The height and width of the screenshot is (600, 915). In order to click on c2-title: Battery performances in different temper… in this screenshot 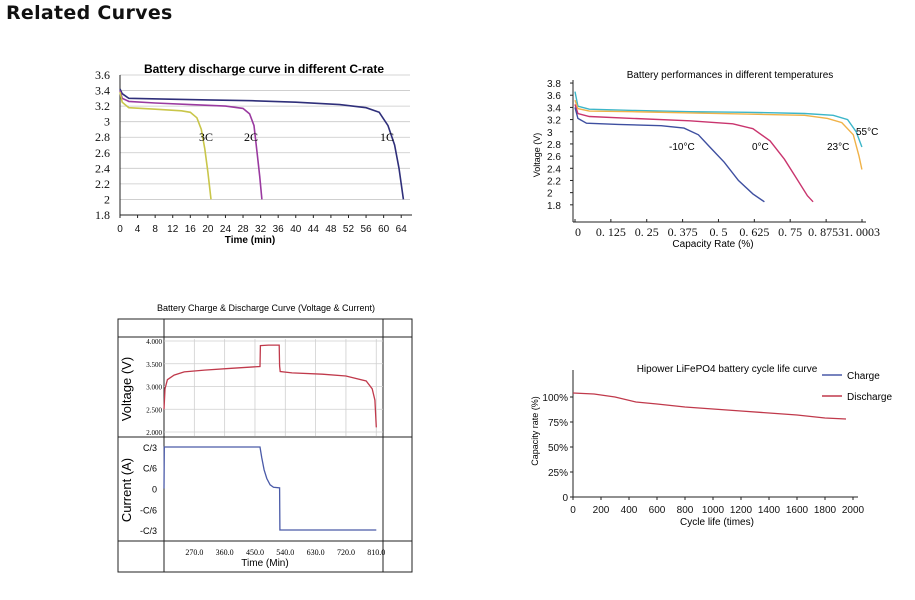, I will do `click(730, 75)`.